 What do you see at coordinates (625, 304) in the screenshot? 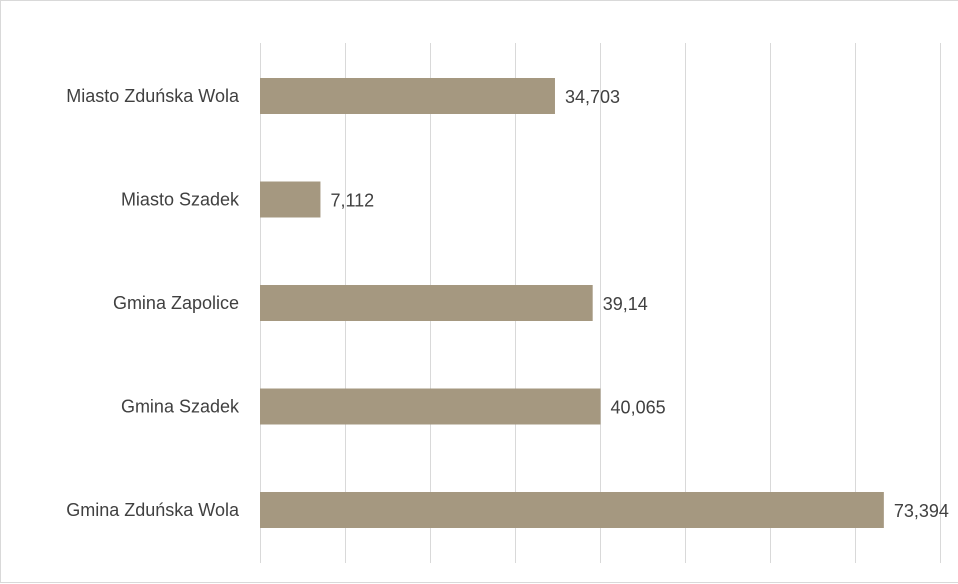
I see `data-label: 39,14` at bounding box center [625, 304].